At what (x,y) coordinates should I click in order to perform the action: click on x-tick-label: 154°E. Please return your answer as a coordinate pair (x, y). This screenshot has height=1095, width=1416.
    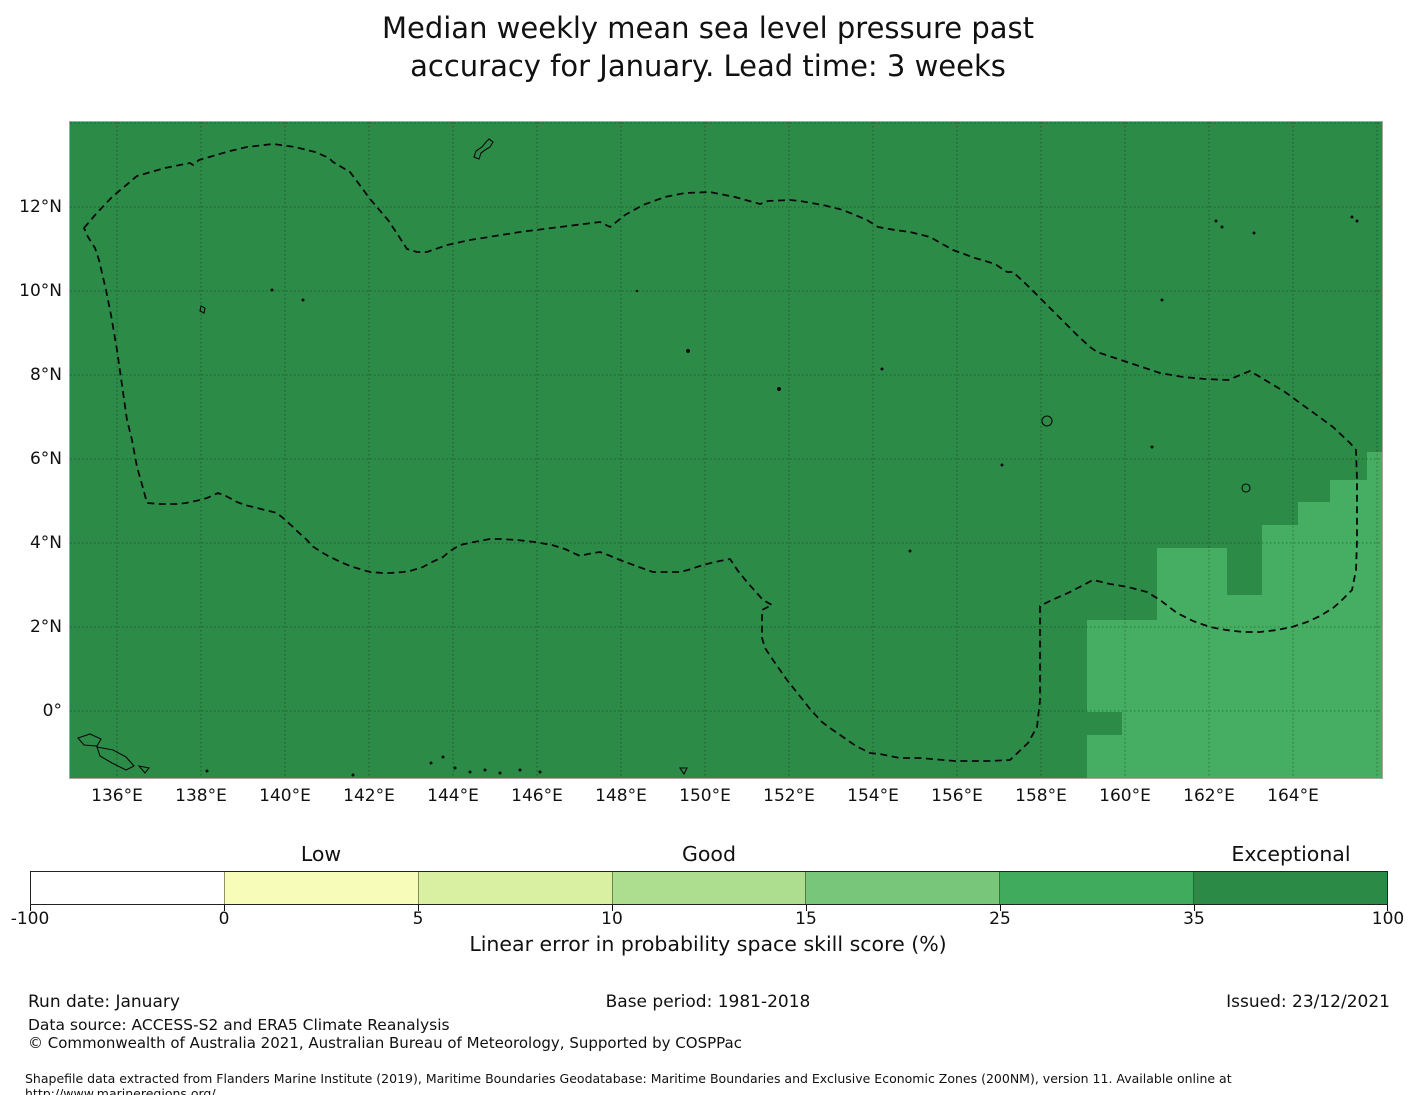
    Looking at the image, I should click on (873, 796).